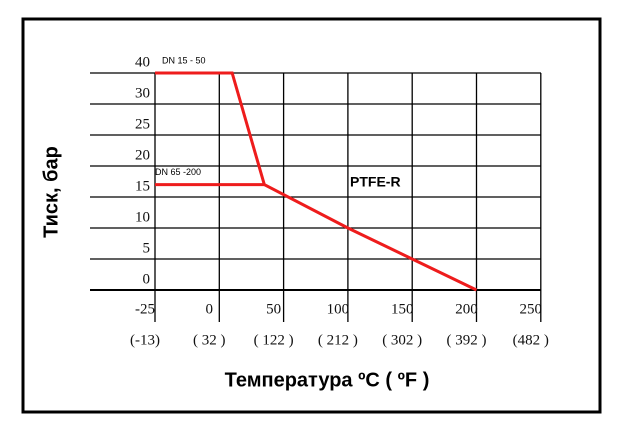 The height and width of the screenshot is (433, 619). Describe the element at coordinates (142, 93) in the screenshot. I see `y-tick-label: 30` at that location.